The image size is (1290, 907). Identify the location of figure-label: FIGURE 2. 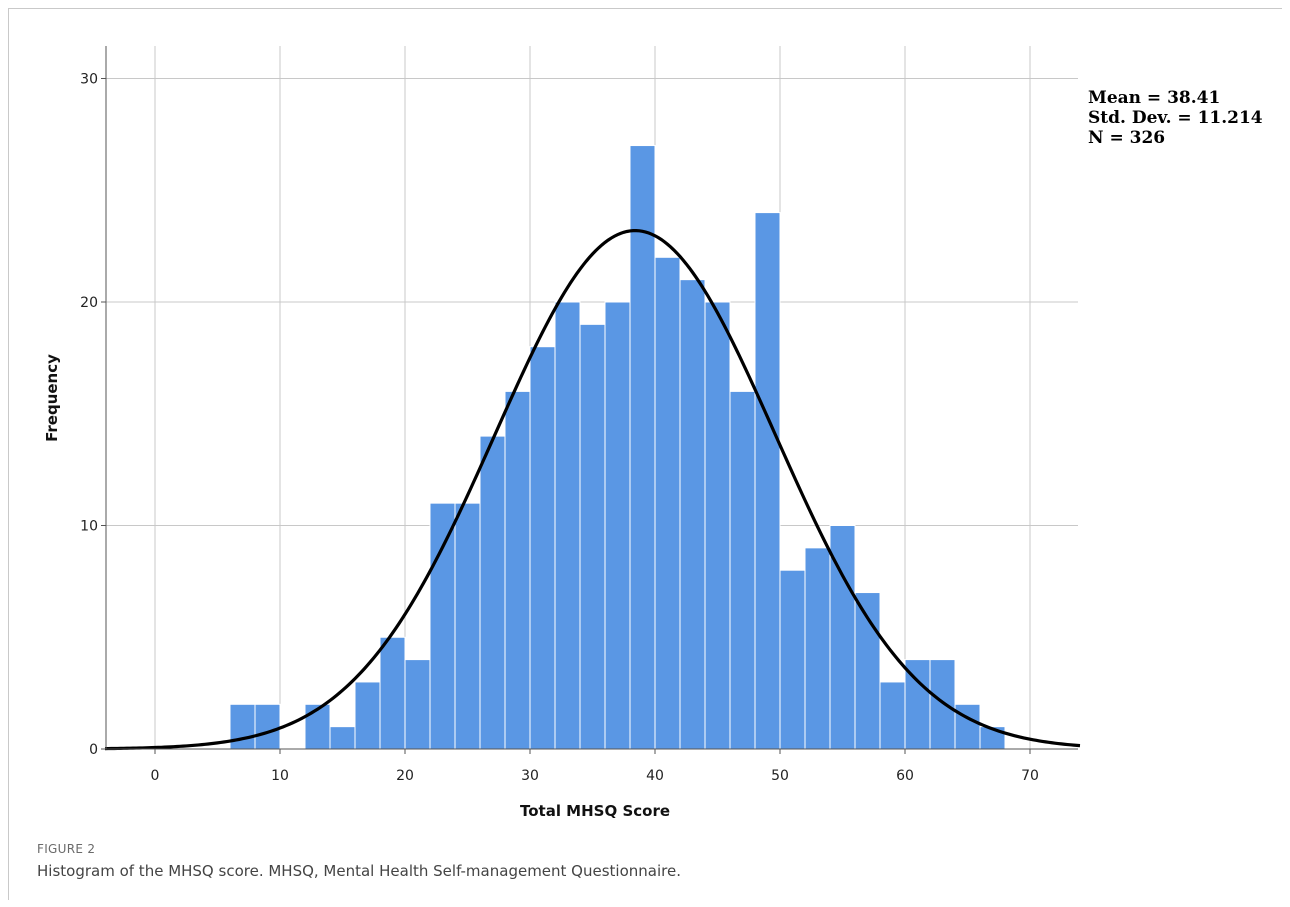
(66, 849).